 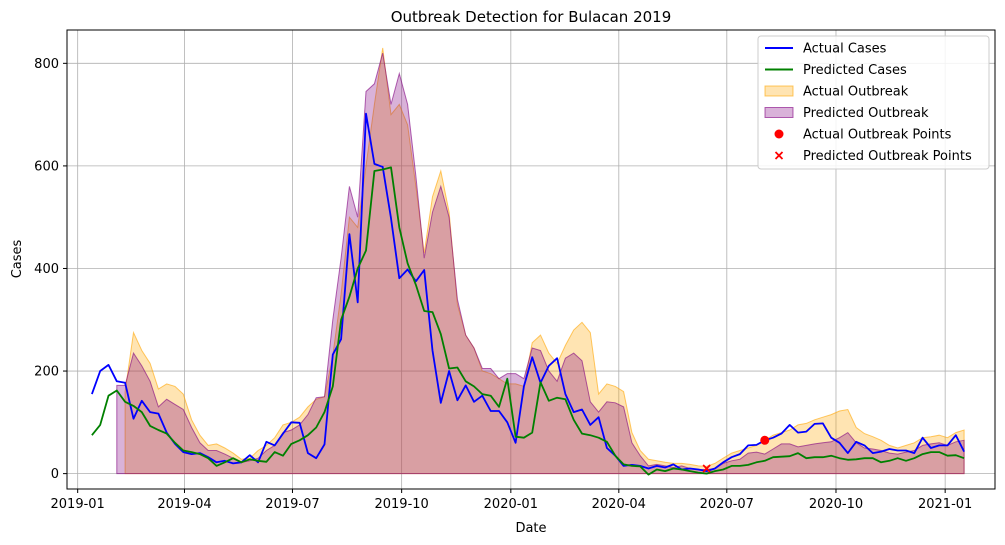 I want to click on y-axis-ticks: 0 200 400 600 800, so click(x=50, y=269).